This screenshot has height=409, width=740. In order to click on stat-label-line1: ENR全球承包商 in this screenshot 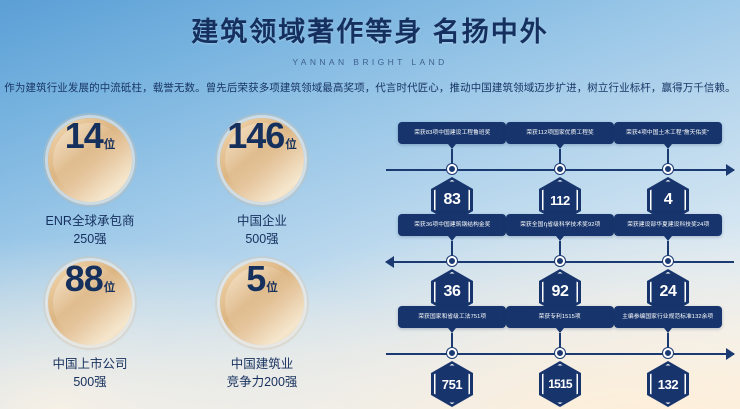, I will do `click(90, 221)`.